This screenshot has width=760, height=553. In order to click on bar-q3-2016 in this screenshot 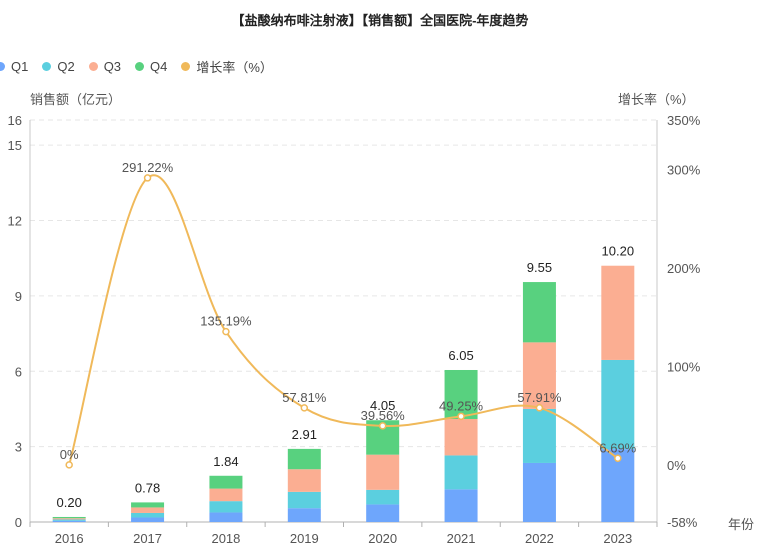, I will do `click(69, 519)`.